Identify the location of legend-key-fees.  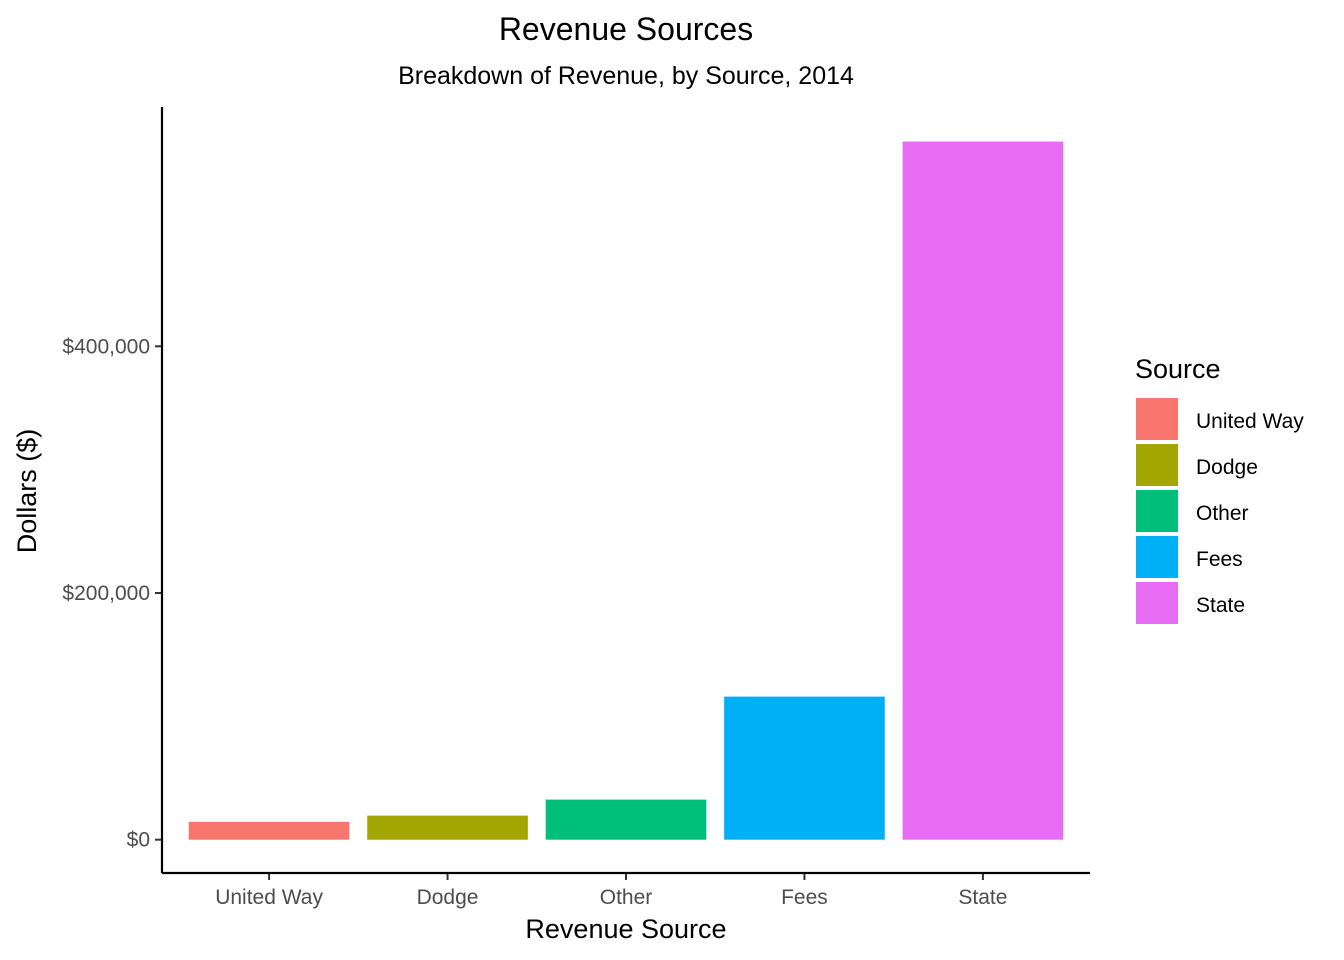
(1157, 557).